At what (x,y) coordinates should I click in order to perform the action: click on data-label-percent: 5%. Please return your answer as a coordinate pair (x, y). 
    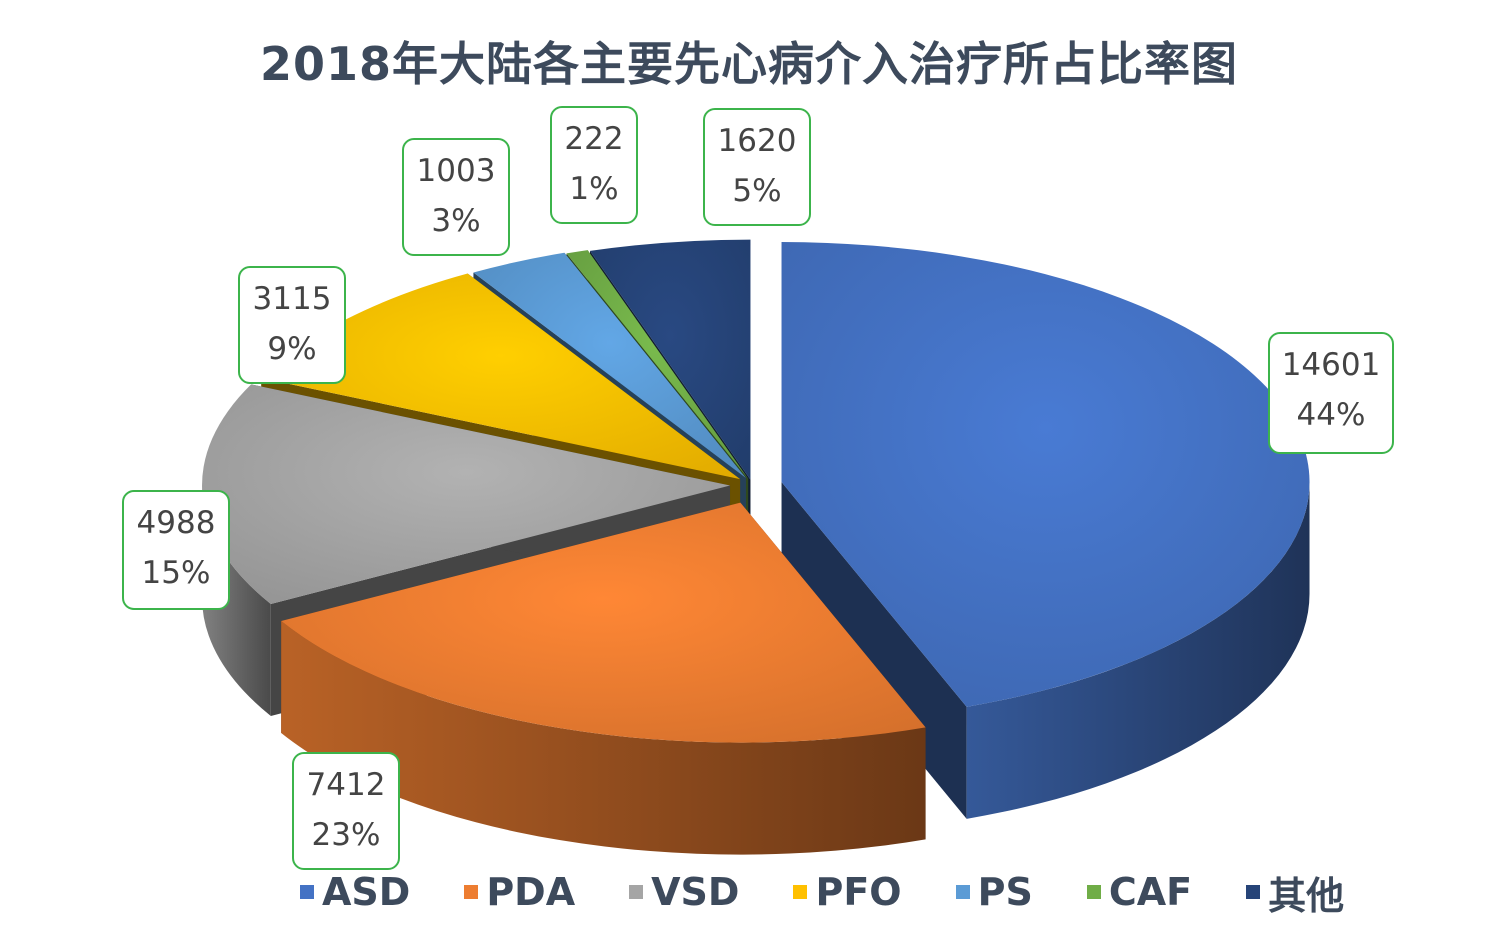
    Looking at the image, I should click on (757, 191).